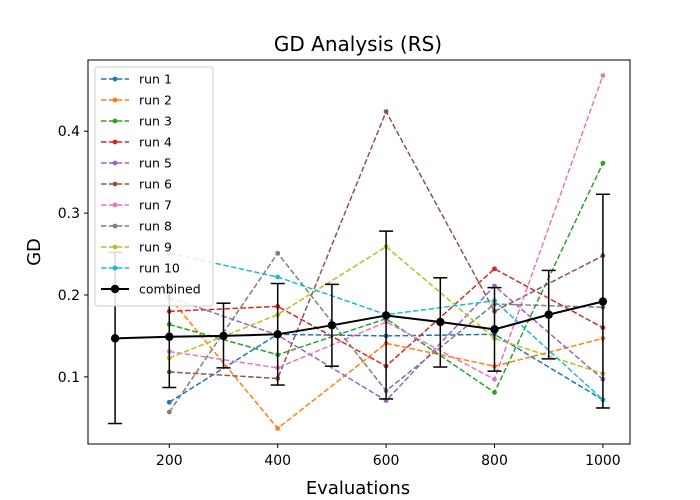  I want to click on legend-entry: combined, so click(151, 289).